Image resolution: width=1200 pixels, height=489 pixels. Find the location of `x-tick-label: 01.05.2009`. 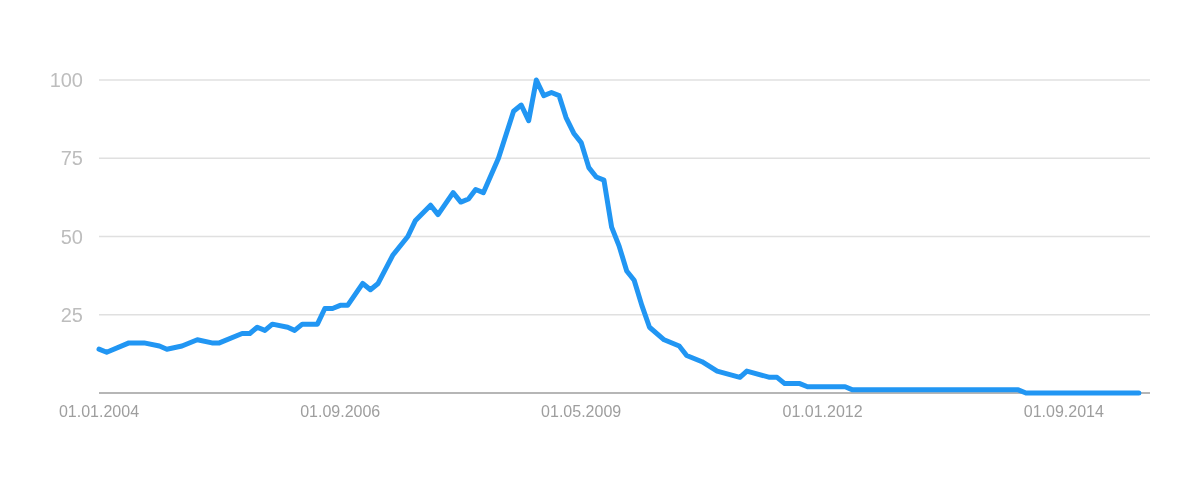

x-tick-label: 01.05.2009 is located at coordinates (581, 411).